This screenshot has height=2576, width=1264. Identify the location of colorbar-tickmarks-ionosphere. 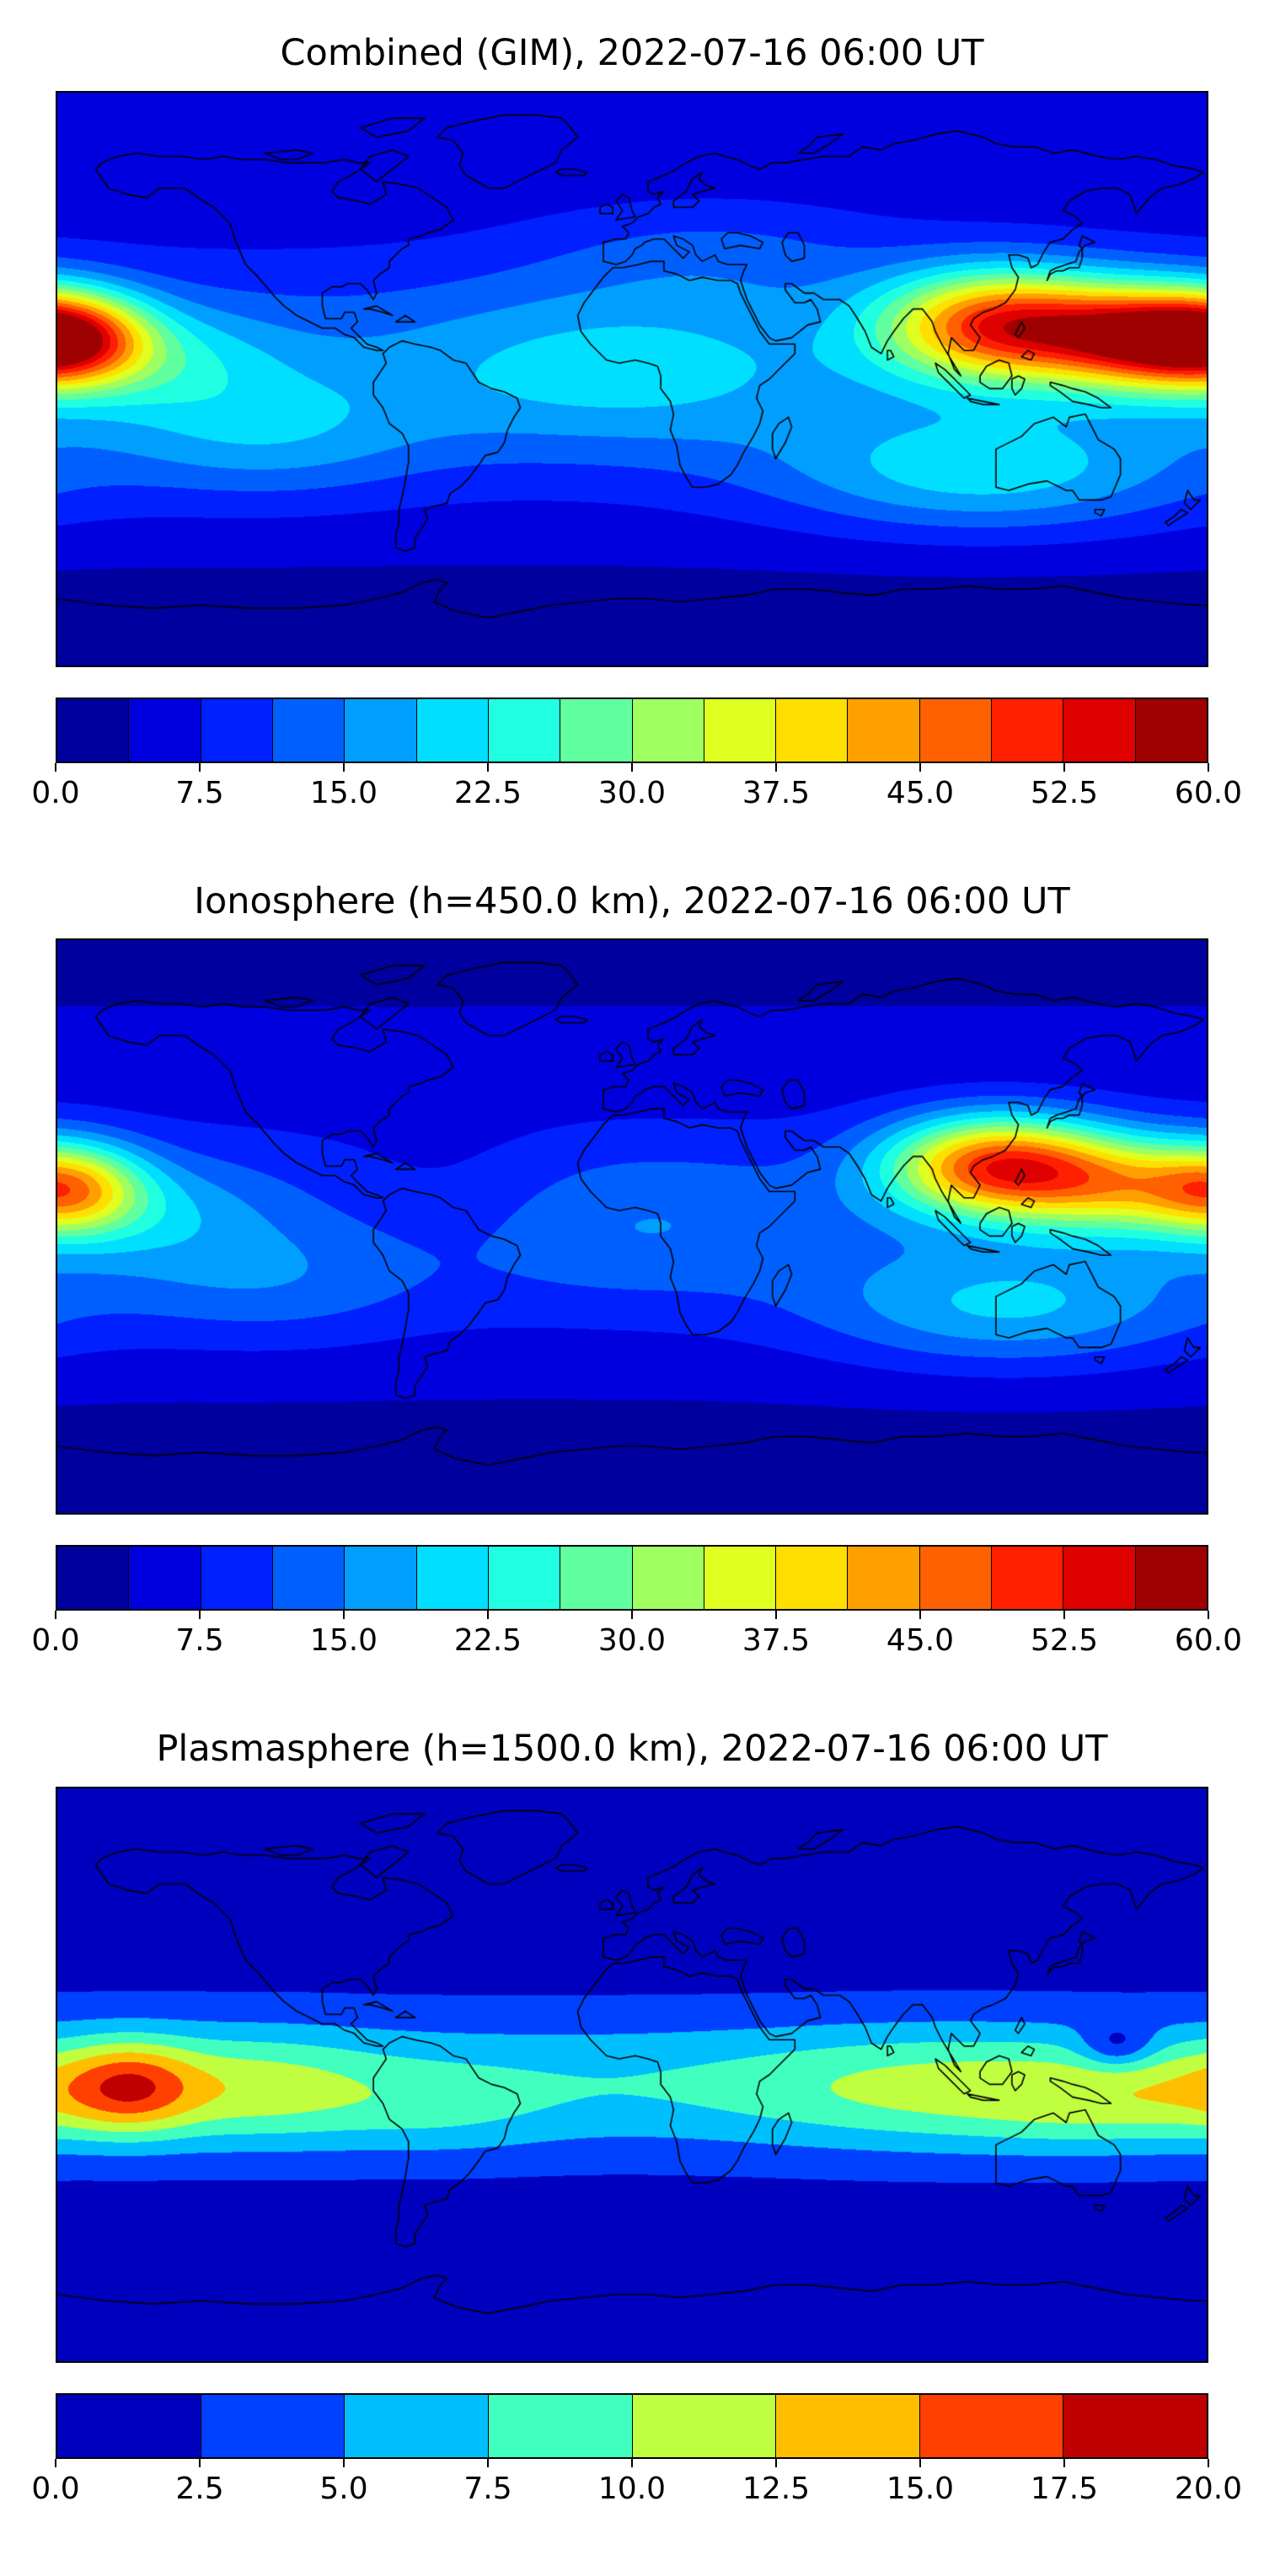
(632, 1615).